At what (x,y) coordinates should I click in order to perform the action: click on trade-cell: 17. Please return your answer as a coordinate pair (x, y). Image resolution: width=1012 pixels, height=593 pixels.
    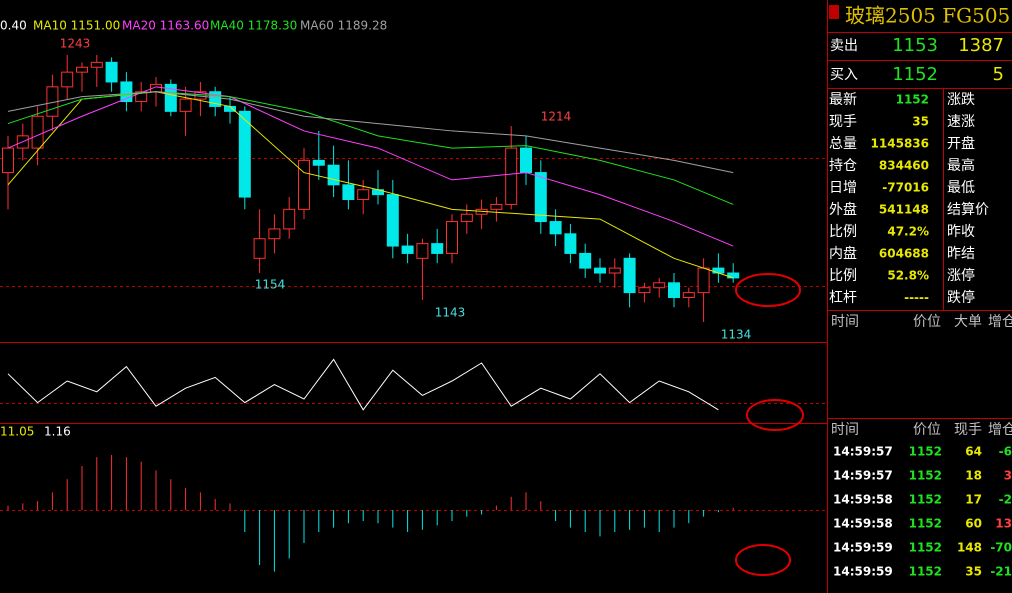
    Looking at the image, I should click on (973, 500).